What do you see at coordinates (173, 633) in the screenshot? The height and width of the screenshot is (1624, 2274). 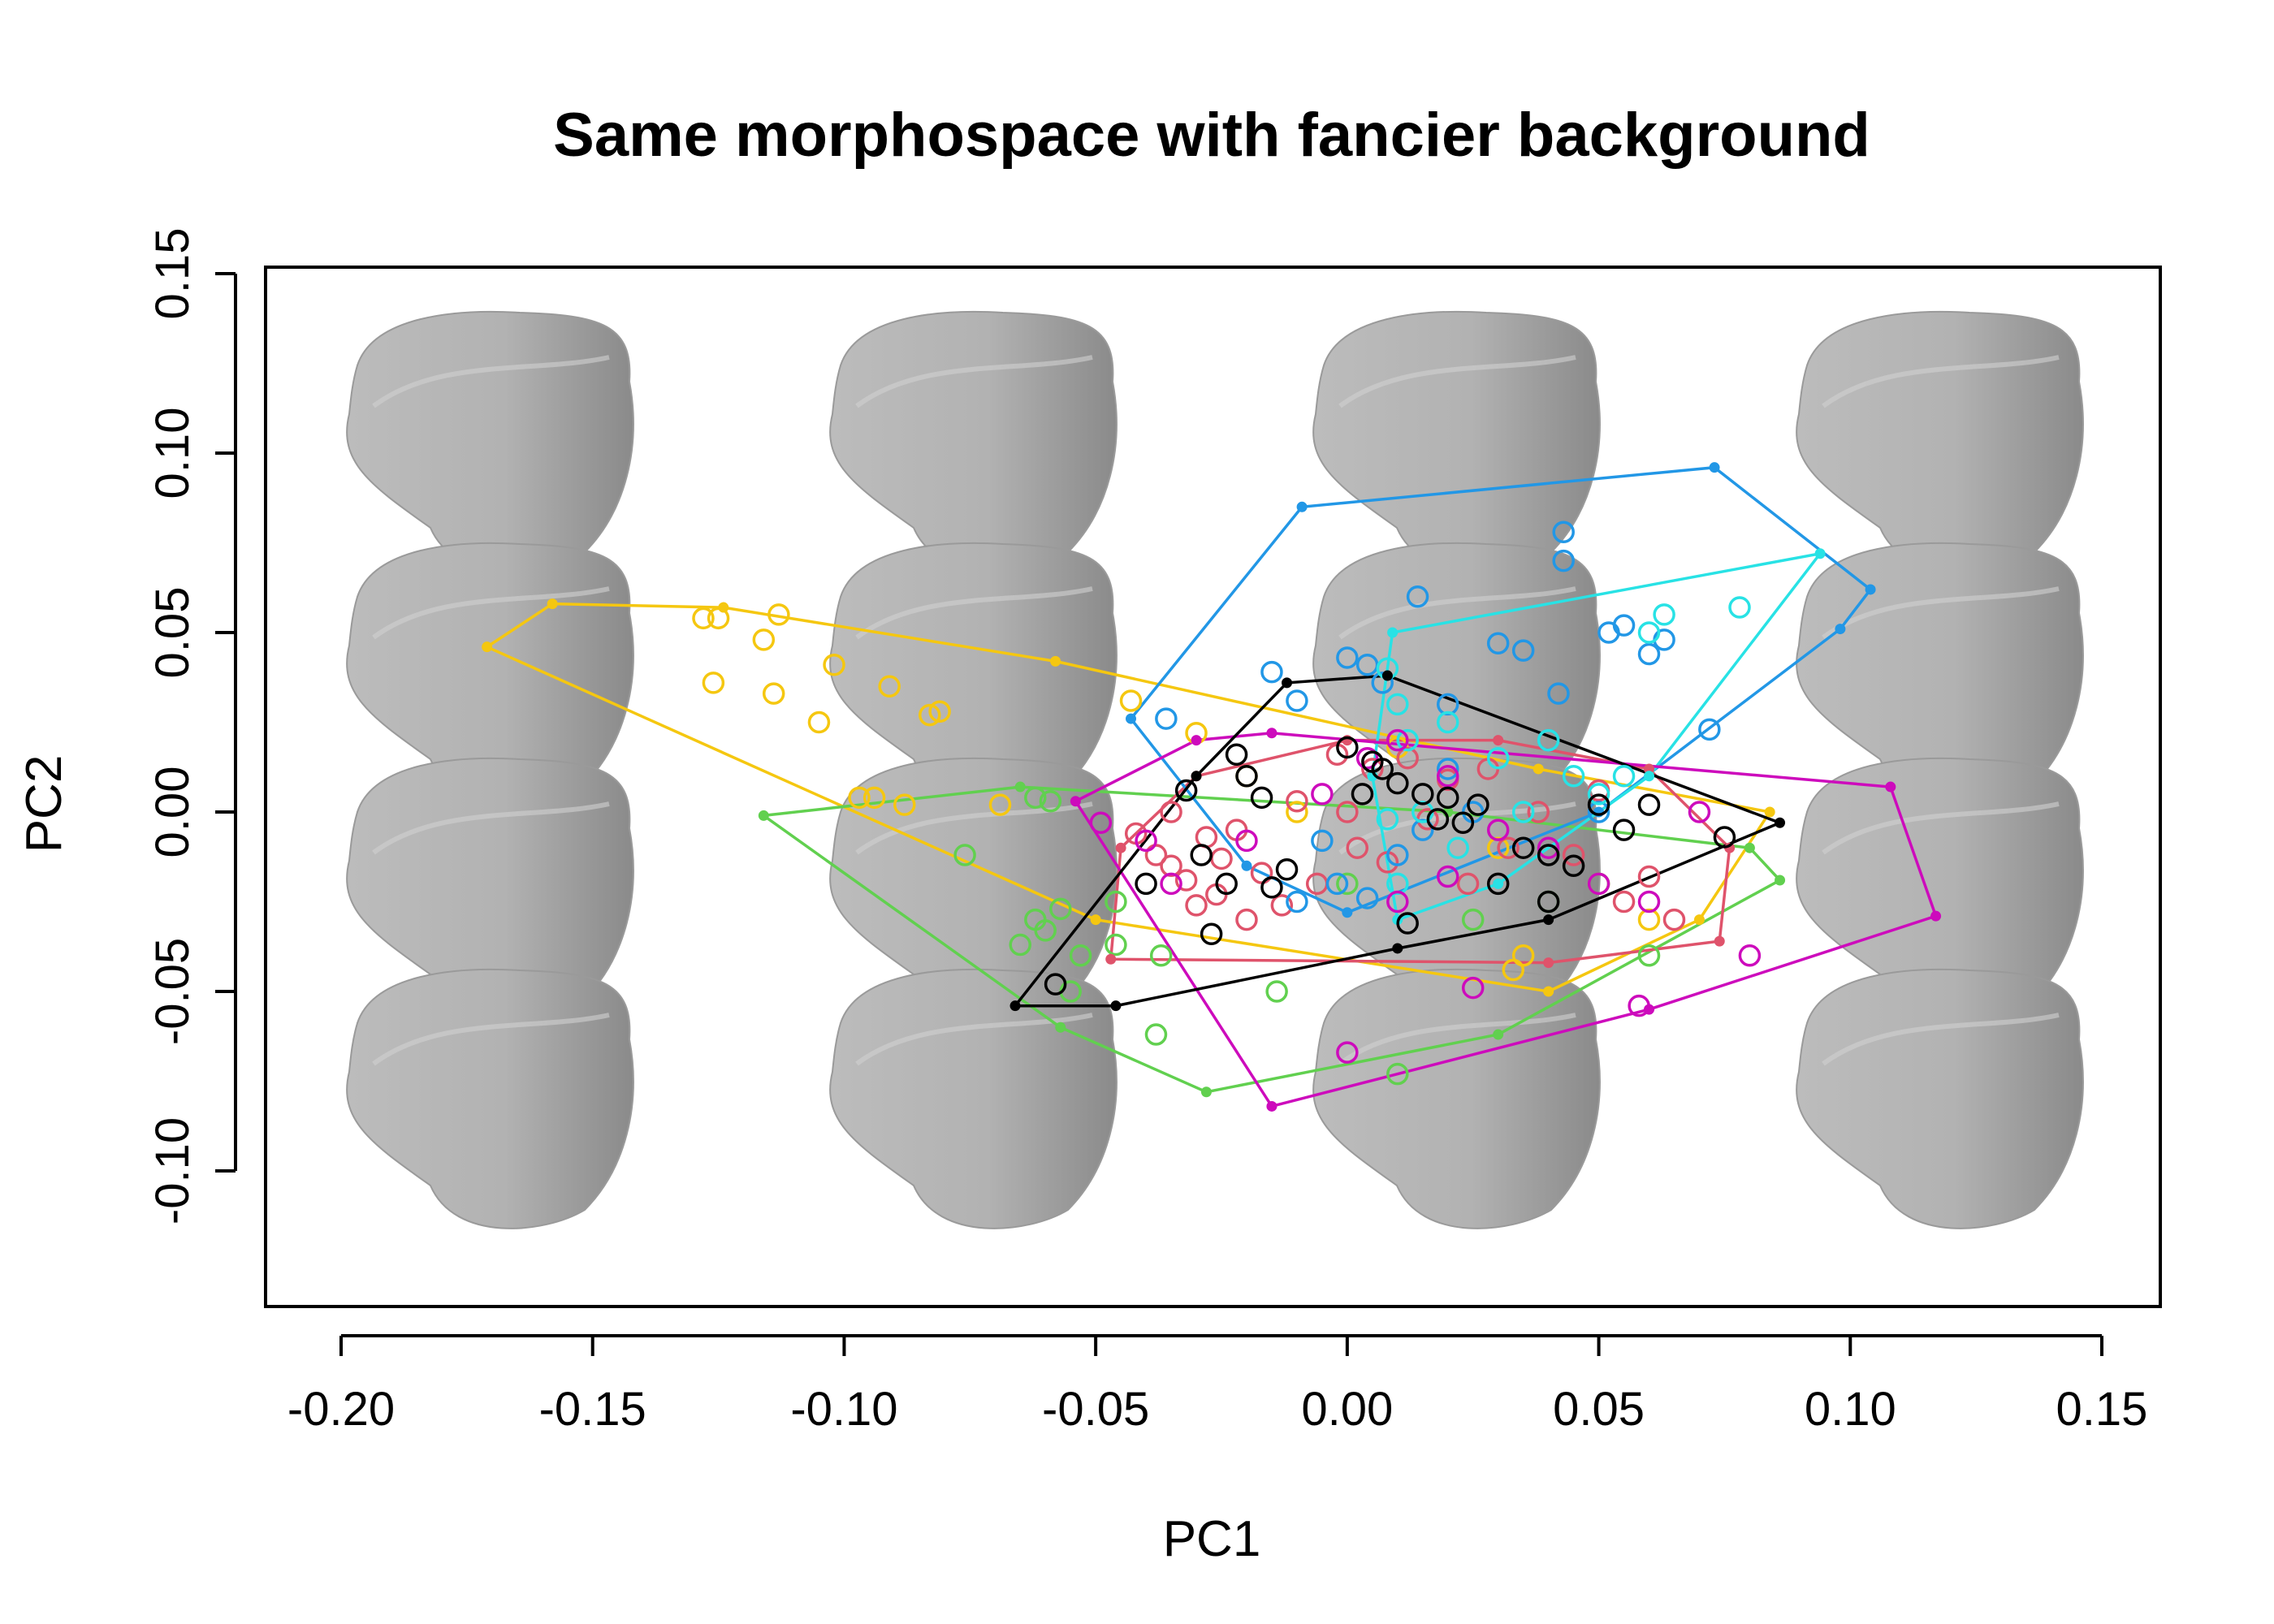 I see `y-tick-label-3: 0.05` at bounding box center [173, 633].